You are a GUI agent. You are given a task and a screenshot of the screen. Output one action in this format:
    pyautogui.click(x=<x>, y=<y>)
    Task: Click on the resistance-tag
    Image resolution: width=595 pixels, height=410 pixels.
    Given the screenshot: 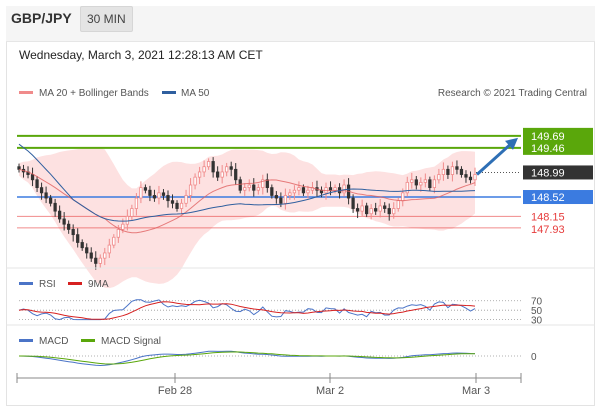 What is the action you would take?
    pyautogui.click(x=558, y=141)
    